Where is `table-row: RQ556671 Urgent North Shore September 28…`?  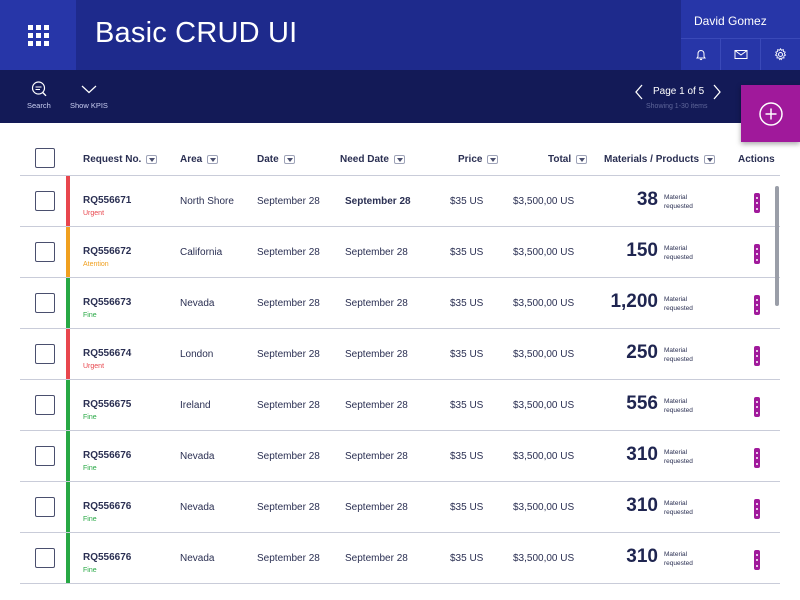
table-row: RQ556671 Urgent North Shore September 28… is located at coordinates (400, 201).